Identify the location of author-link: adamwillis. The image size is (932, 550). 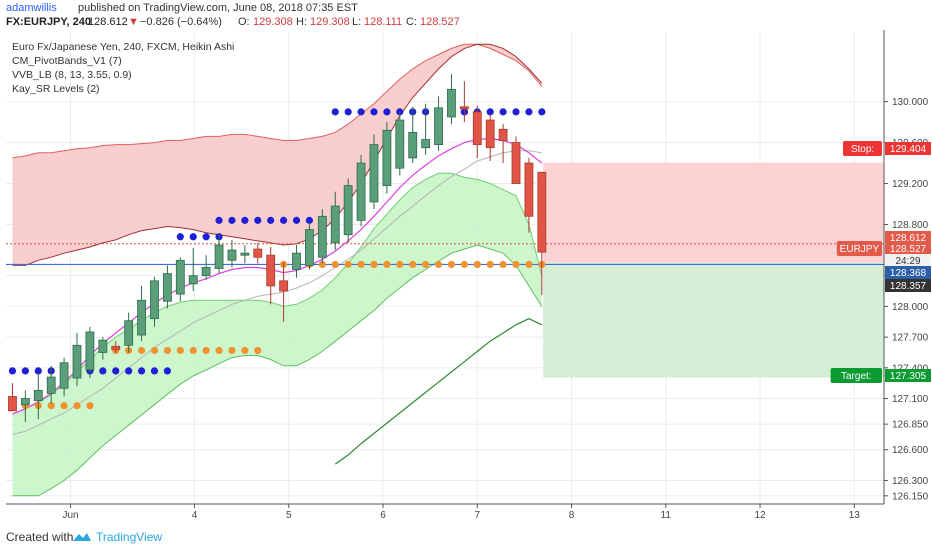
(31, 8).